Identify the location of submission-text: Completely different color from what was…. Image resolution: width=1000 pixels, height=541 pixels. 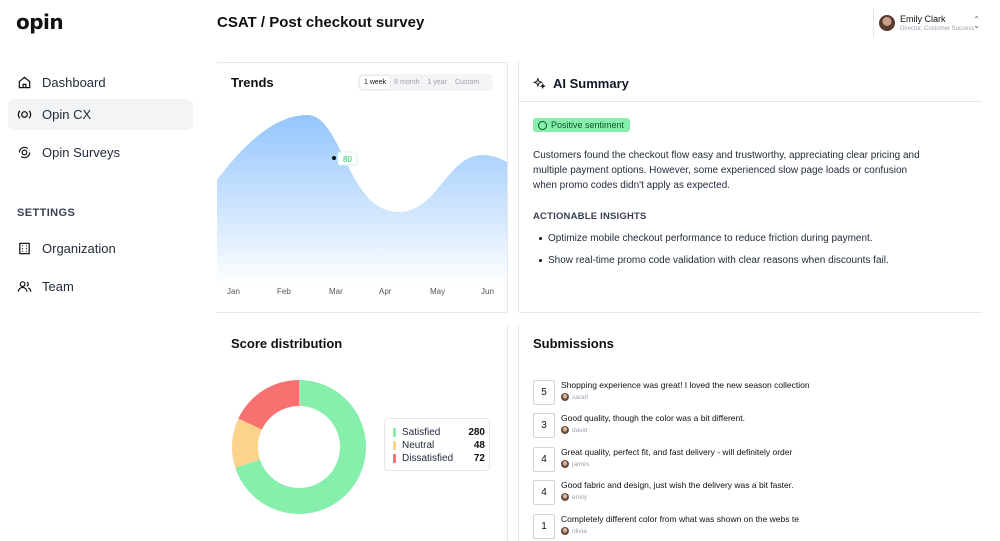
(680, 519).